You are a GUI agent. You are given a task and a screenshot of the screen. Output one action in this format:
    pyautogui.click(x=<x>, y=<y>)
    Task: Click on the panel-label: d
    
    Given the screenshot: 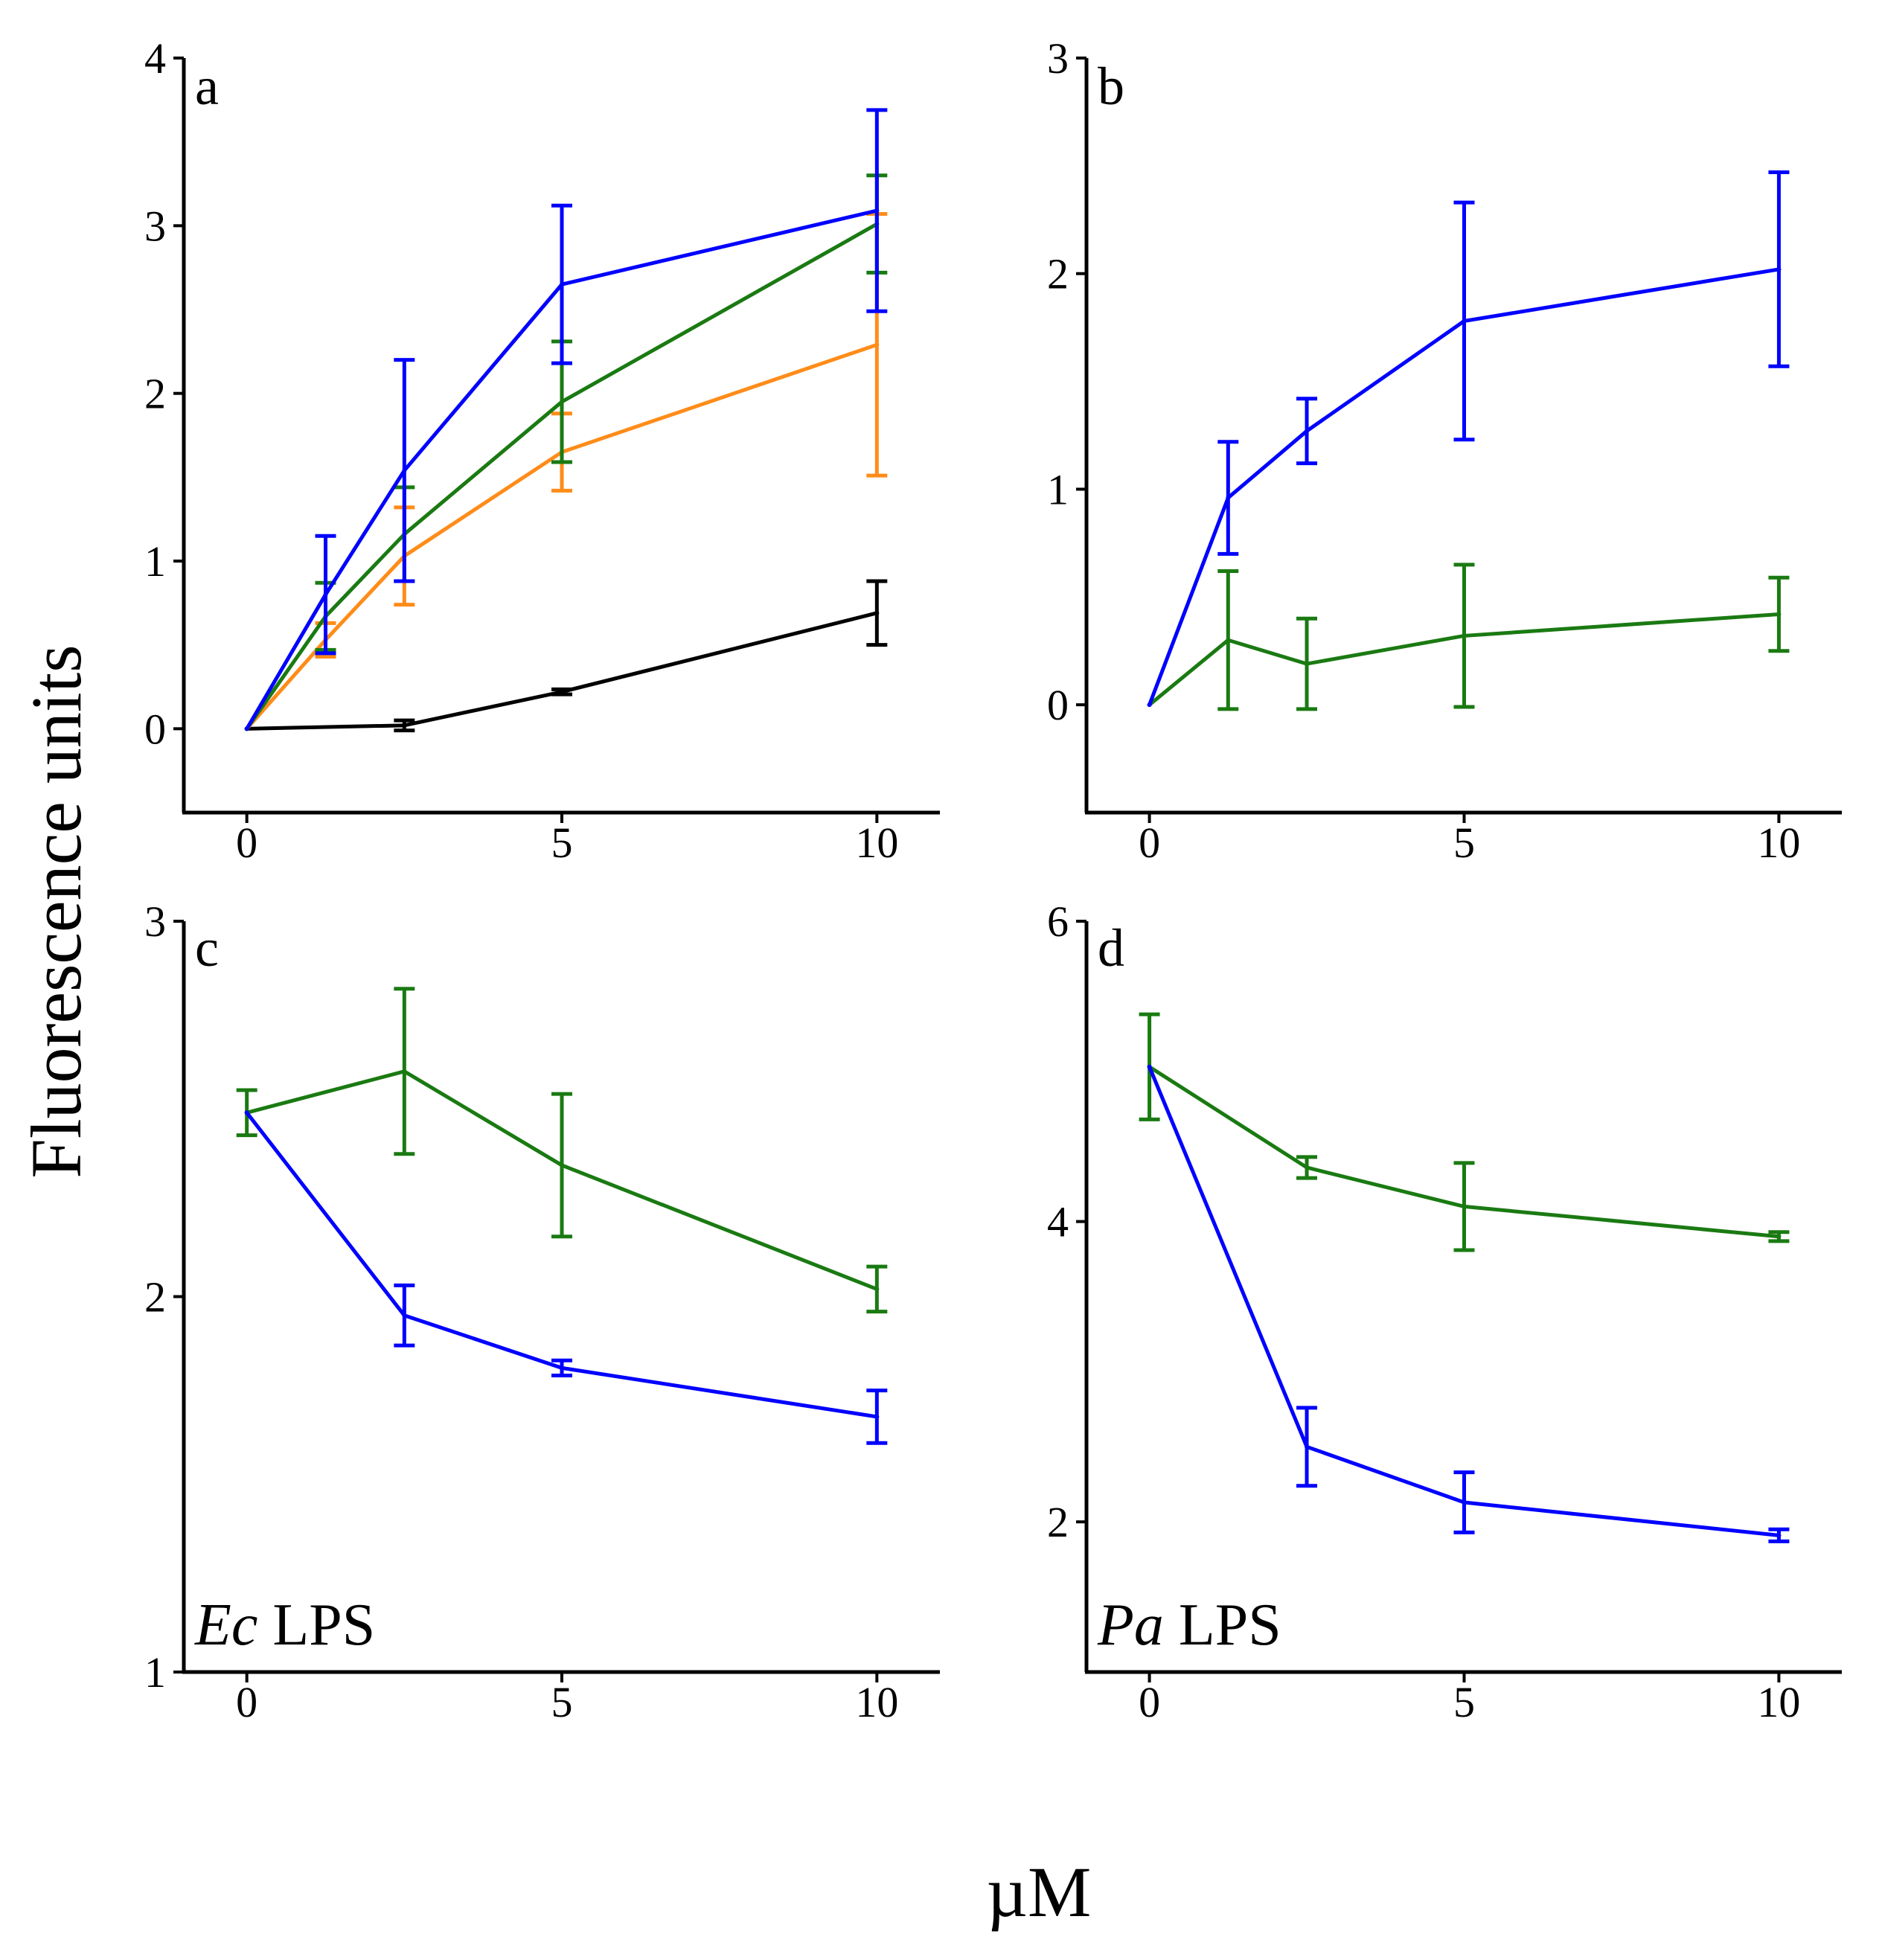 What is the action you would take?
    pyautogui.click(x=1111, y=948)
    